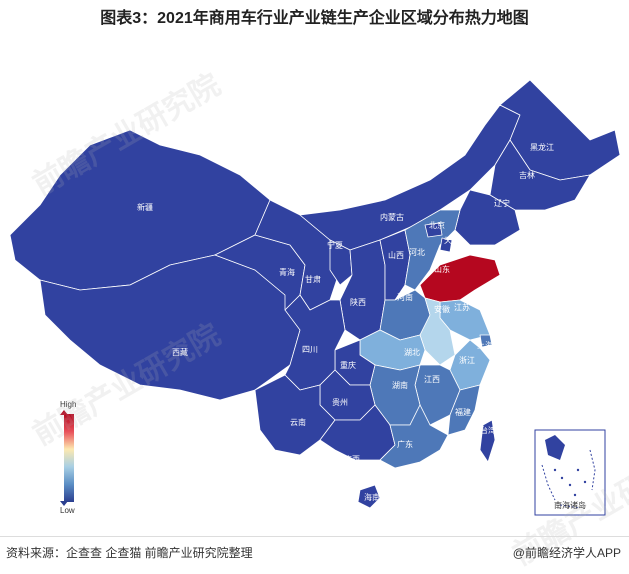 The height and width of the screenshot is (574, 629). What do you see at coordinates (298, 422) in the screenshot?
I see `label-yunnan: 云南` at bounding box center [298, 422].